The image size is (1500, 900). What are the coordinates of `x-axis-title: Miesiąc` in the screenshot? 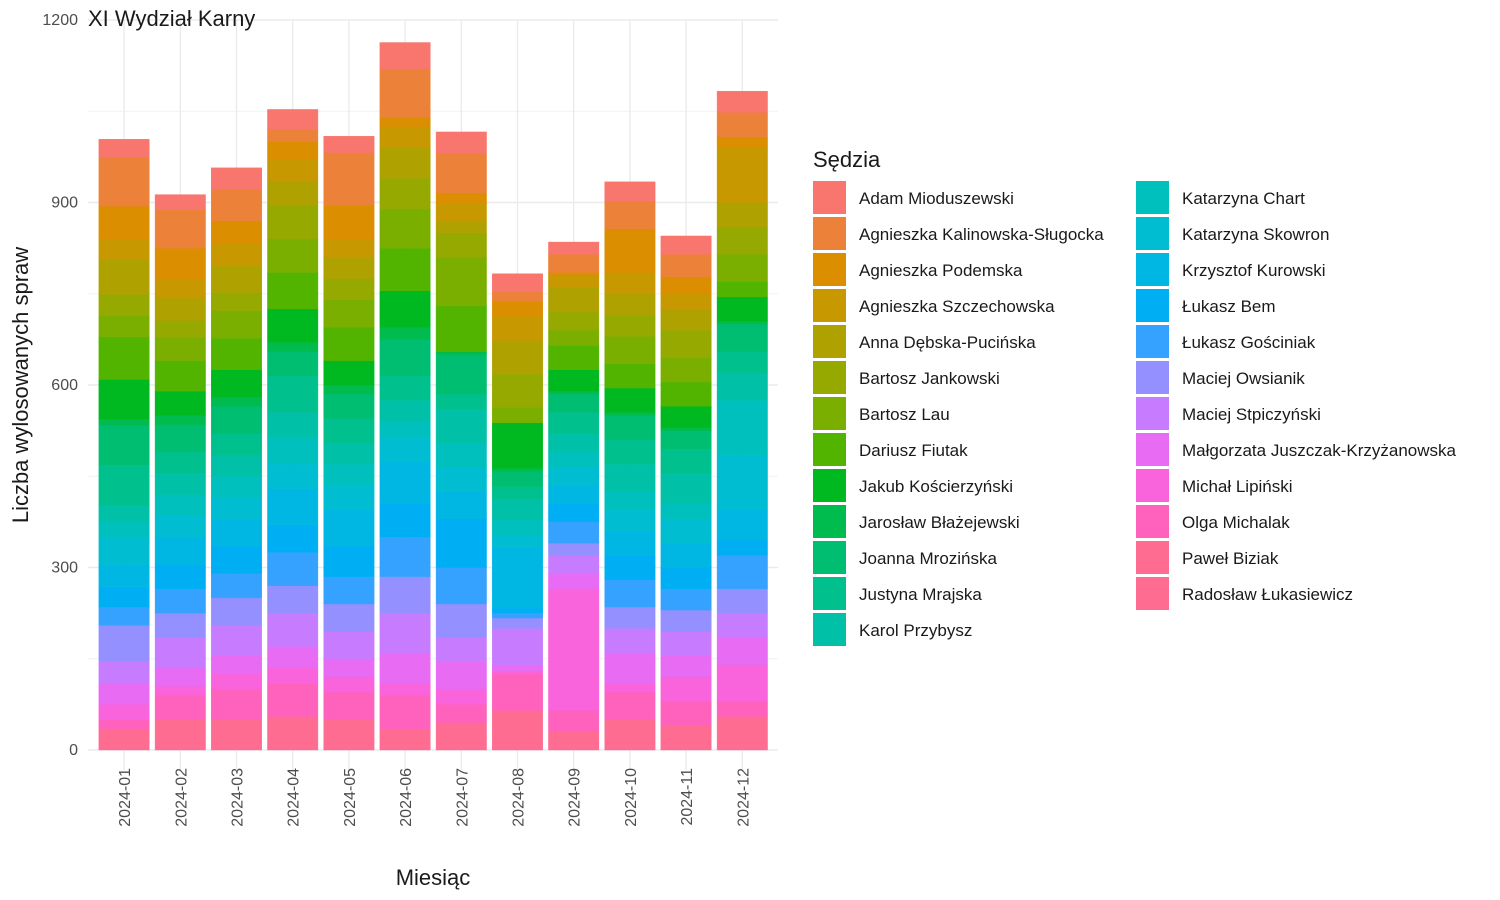 It's located at (433, 877).